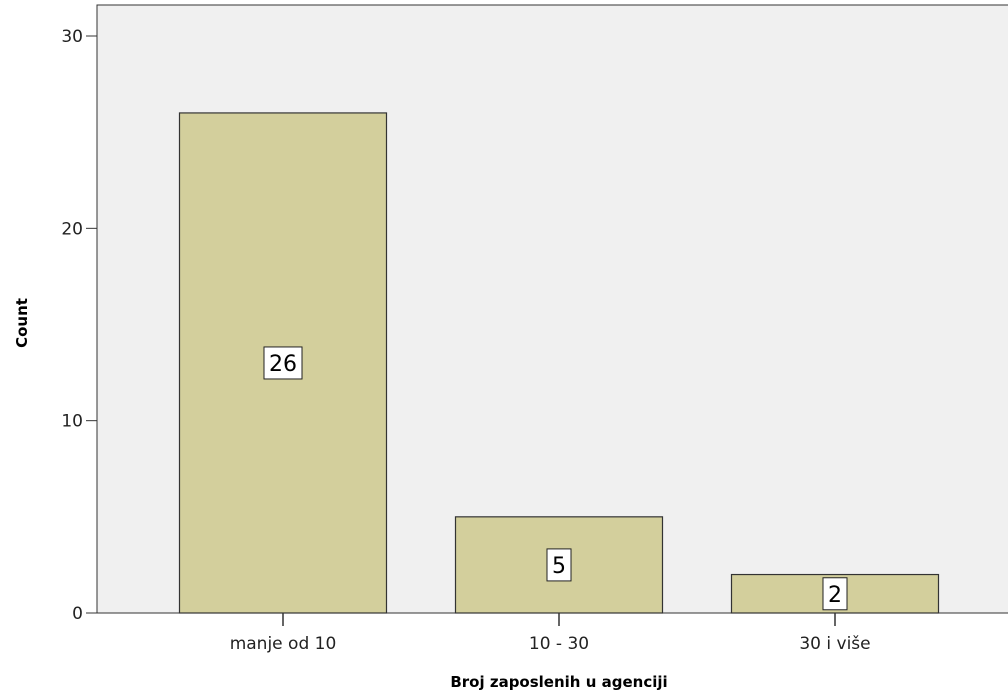 The image size is (1008, 691). What do you see at coordinates (77, 614) in the screenshot?
I see `y-tick-label: 0` at bounding box center [77, 614].